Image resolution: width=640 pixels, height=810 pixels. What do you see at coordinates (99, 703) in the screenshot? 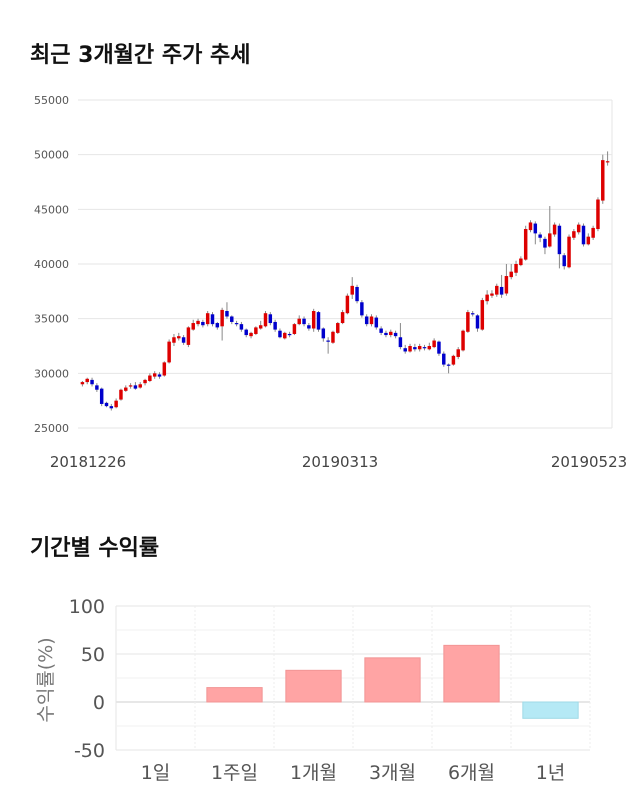
I see `y-tick-label: 0` at bounding box center [99, 703].